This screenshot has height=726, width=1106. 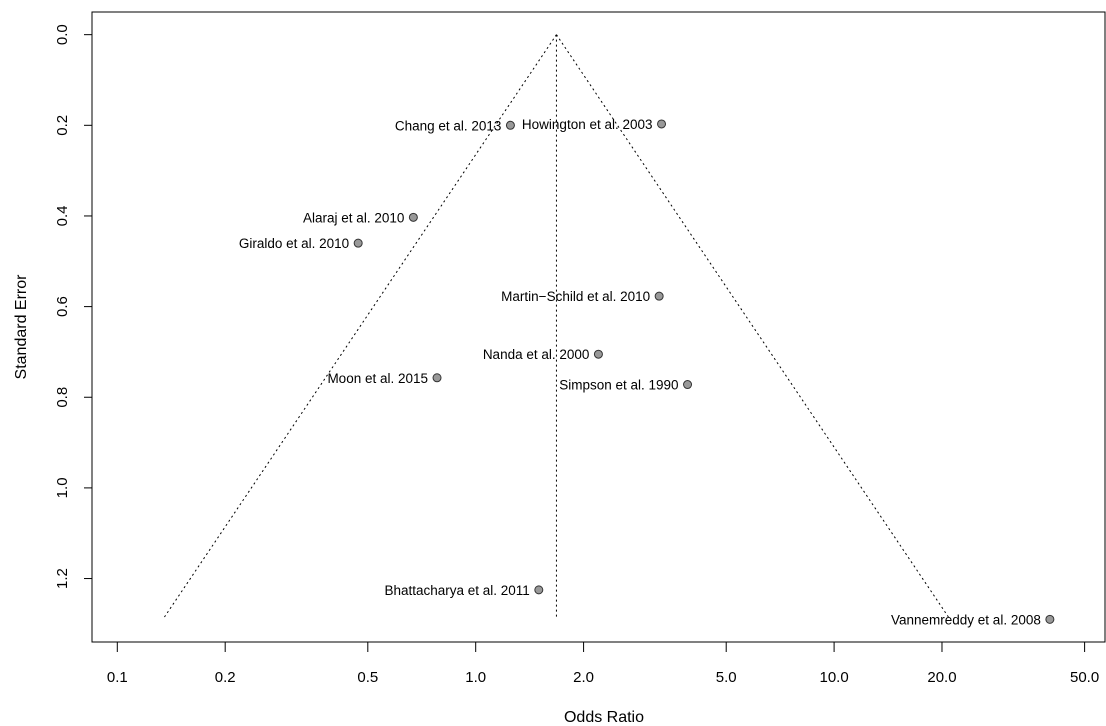 What do you see at coordinates (966, 619) in the screenshot?
I see `study-label: Vannemreddy et al. 2008` at bounding box center [966, 619].